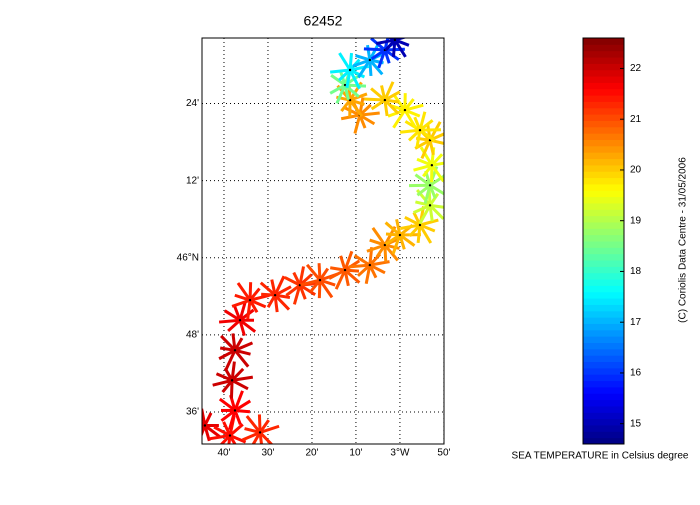 Image resolution: width=700 pixels, height=505 pixels. I want to click on colorbar-tick-label: 15, so click(636, 423).